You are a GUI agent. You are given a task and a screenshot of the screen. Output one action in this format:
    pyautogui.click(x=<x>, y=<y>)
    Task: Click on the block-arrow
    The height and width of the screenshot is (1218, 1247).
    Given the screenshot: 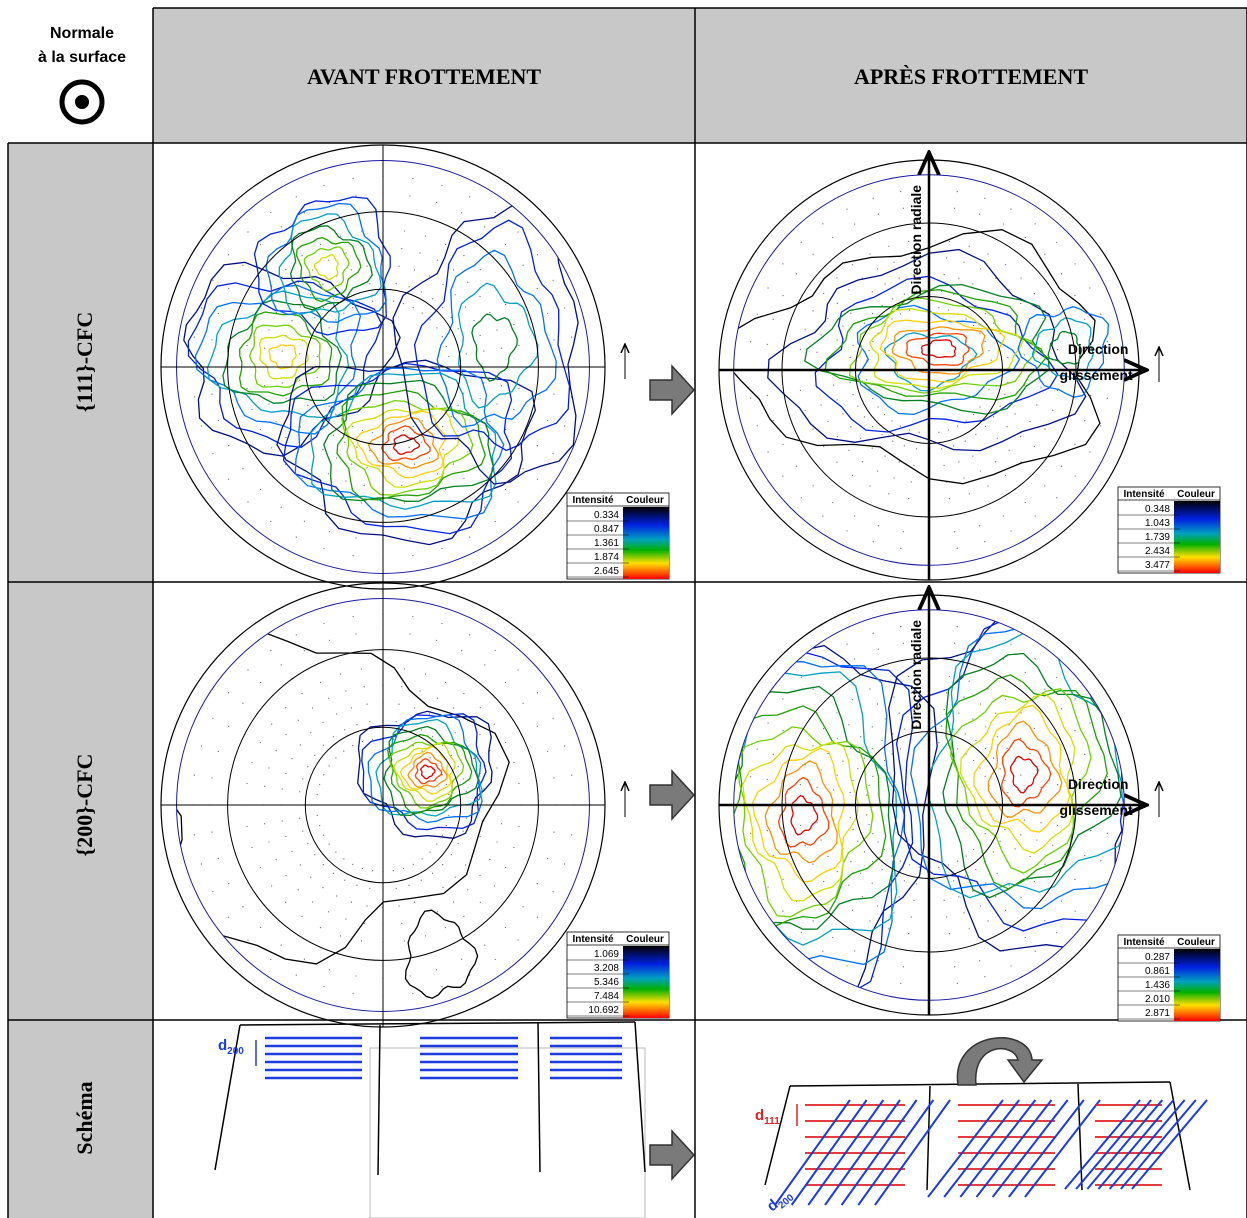 What is the action you would take?
    pyautogui.click(x=672, y=795)
    